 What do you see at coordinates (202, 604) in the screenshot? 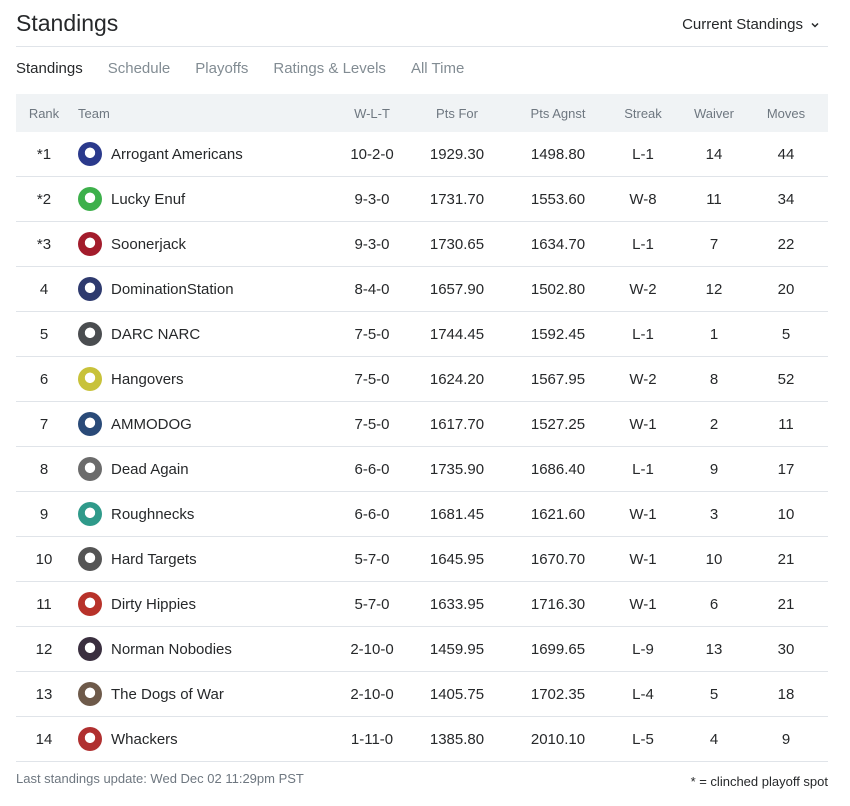
I see `team-cell: Dirty Hippies` at bounding box center [202, 604].